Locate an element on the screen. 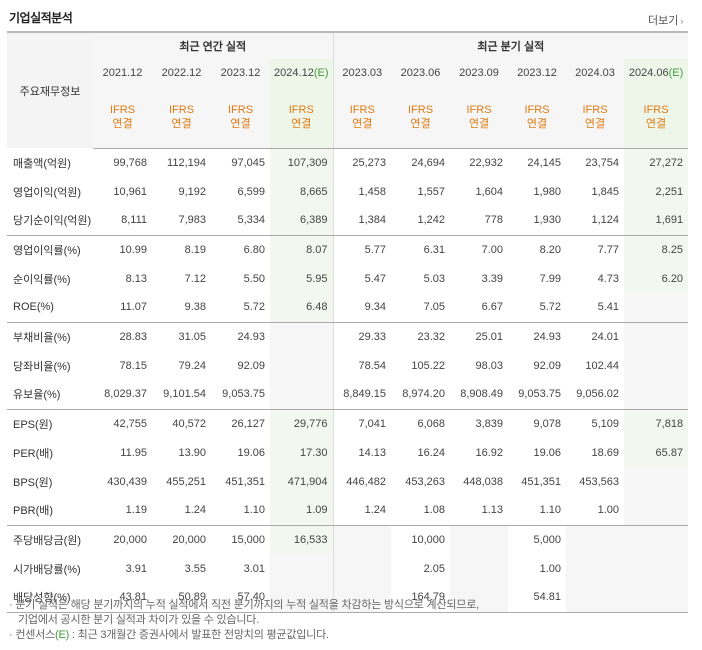 The height and width of the screenshot is (650, 702). table-cell: 5.41 is located at coordinates (595, 308).